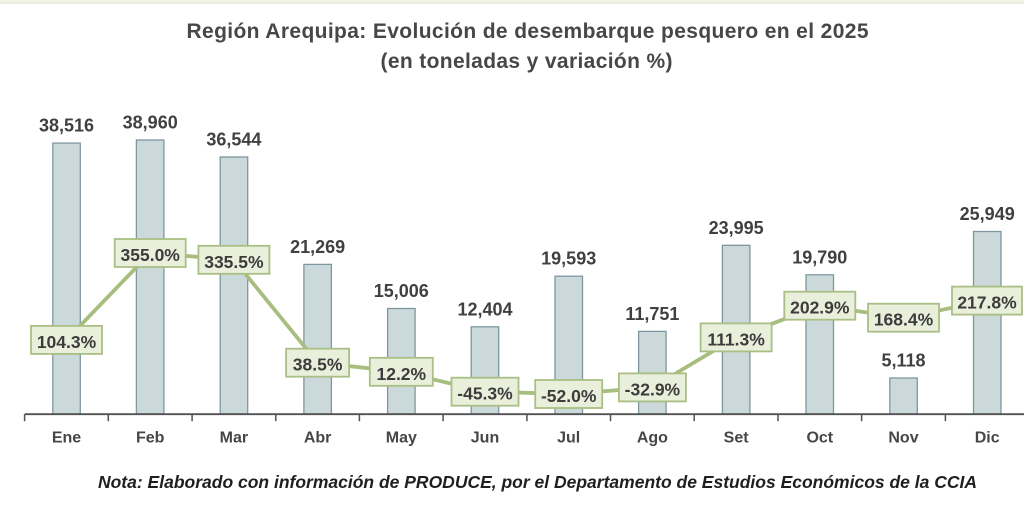 This screenshot has height=511, width=1024. I want to click on svg-text: 168.4%, so click(904, 320).